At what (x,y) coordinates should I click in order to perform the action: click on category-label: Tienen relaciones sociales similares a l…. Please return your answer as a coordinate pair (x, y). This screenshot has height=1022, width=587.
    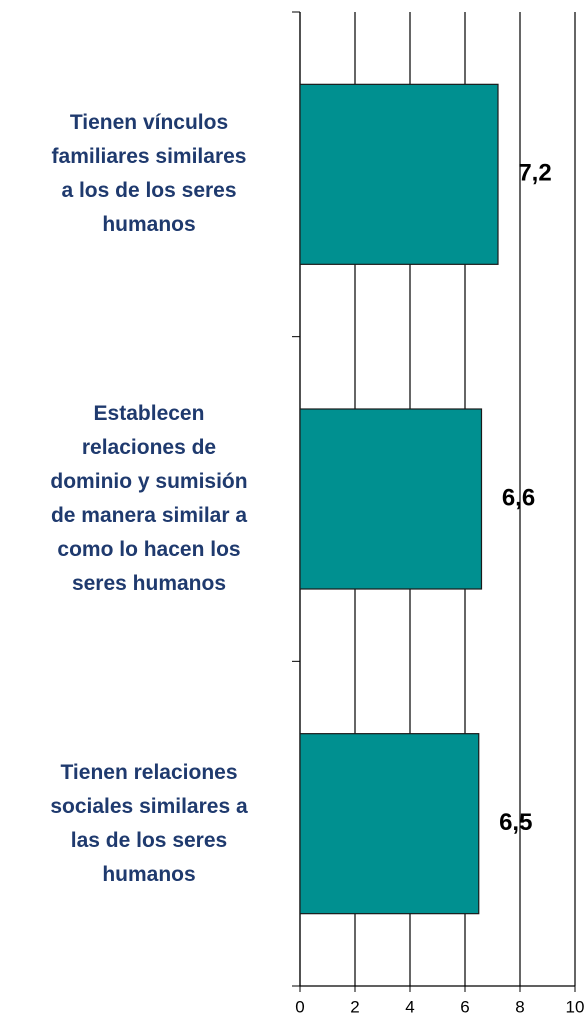
    Looking at the image, I should click on (149, 823).